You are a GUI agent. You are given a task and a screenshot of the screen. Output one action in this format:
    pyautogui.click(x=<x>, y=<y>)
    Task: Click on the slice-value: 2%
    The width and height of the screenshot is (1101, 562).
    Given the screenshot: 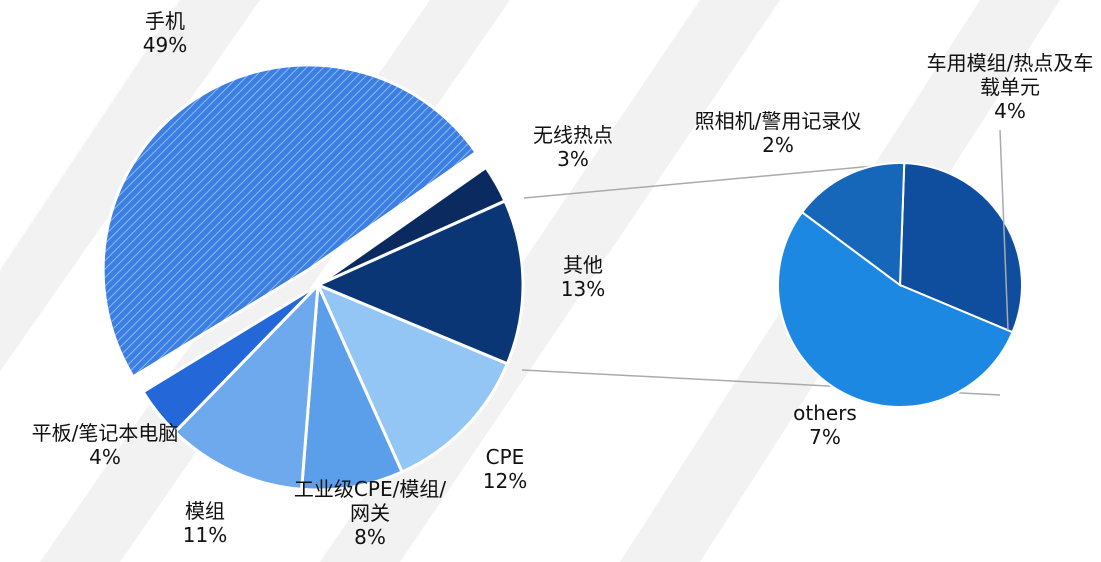 What is the action you would take?
    pyautogui.click(x=778, y=145)
    